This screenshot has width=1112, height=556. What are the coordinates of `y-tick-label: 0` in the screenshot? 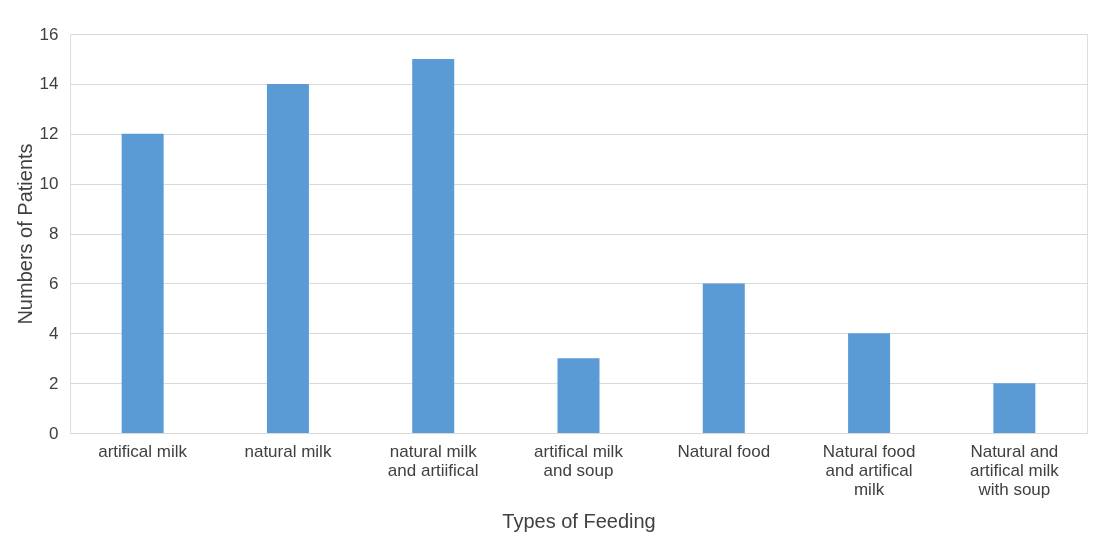 It's located at (54, 433).